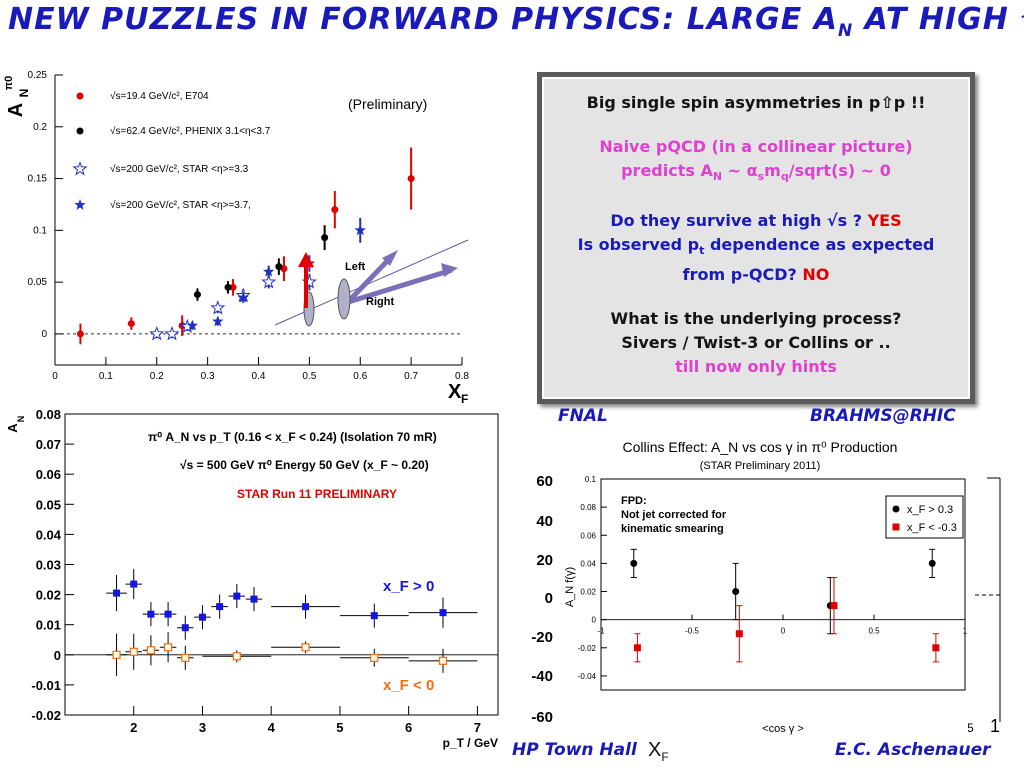 The width and height of the screenshot is (1024, 768). I want to click on y-axis-label-sup: π0, so click(9, 83).